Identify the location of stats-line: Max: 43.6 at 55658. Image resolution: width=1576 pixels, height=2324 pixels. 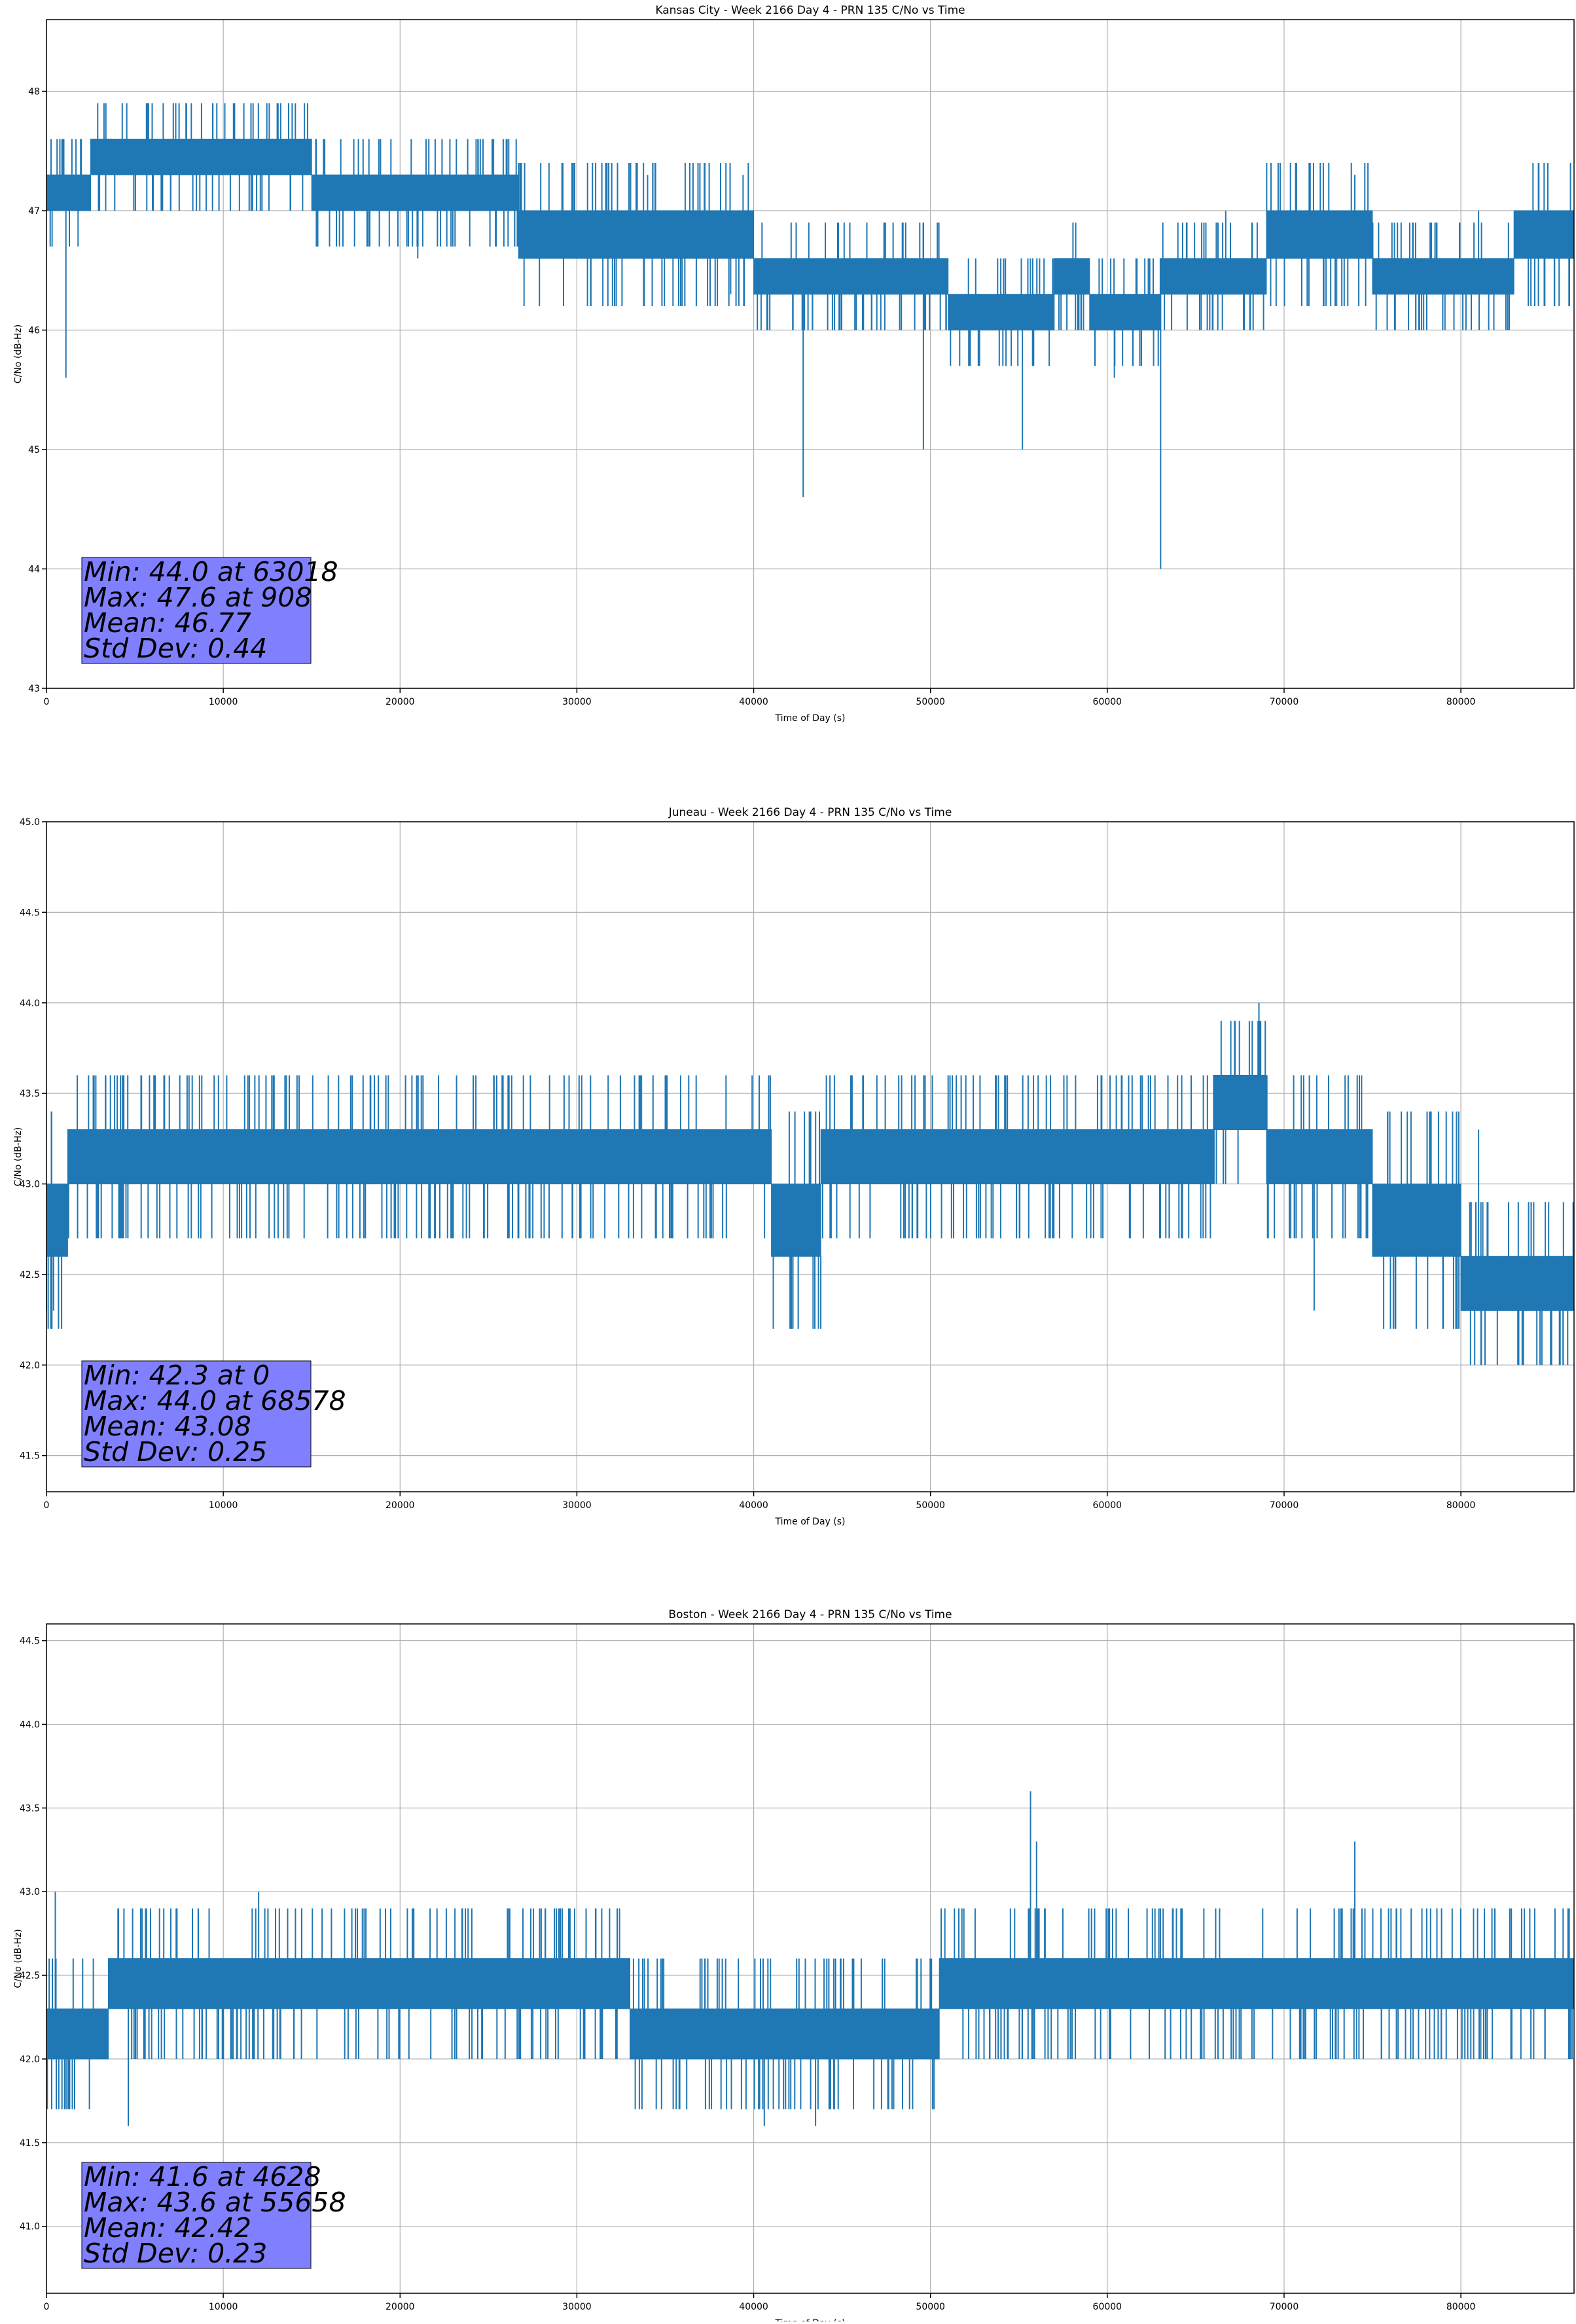
(215, 2203).